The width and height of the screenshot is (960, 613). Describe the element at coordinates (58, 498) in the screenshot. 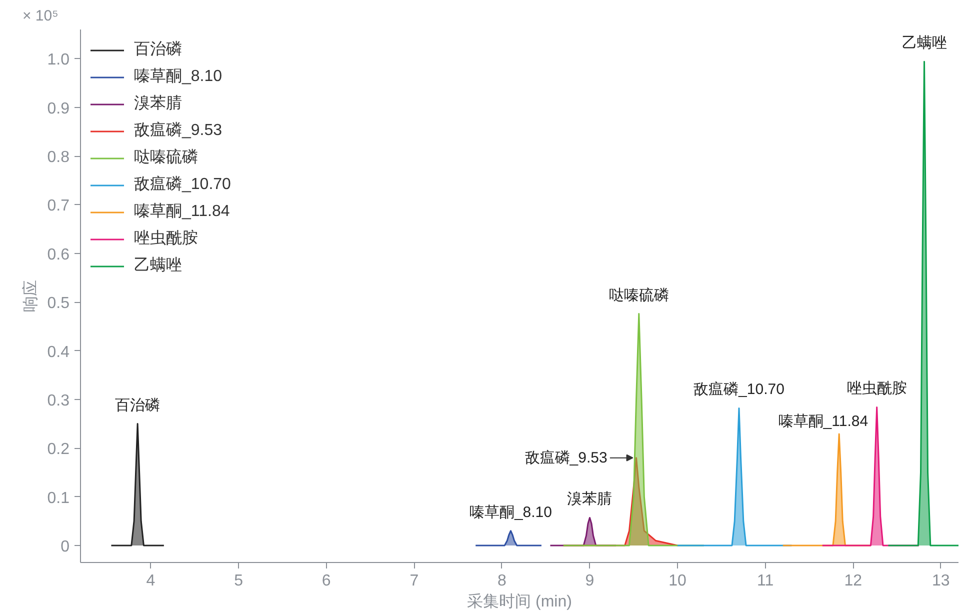

I see `y-tick-label: 0.1` at that location.